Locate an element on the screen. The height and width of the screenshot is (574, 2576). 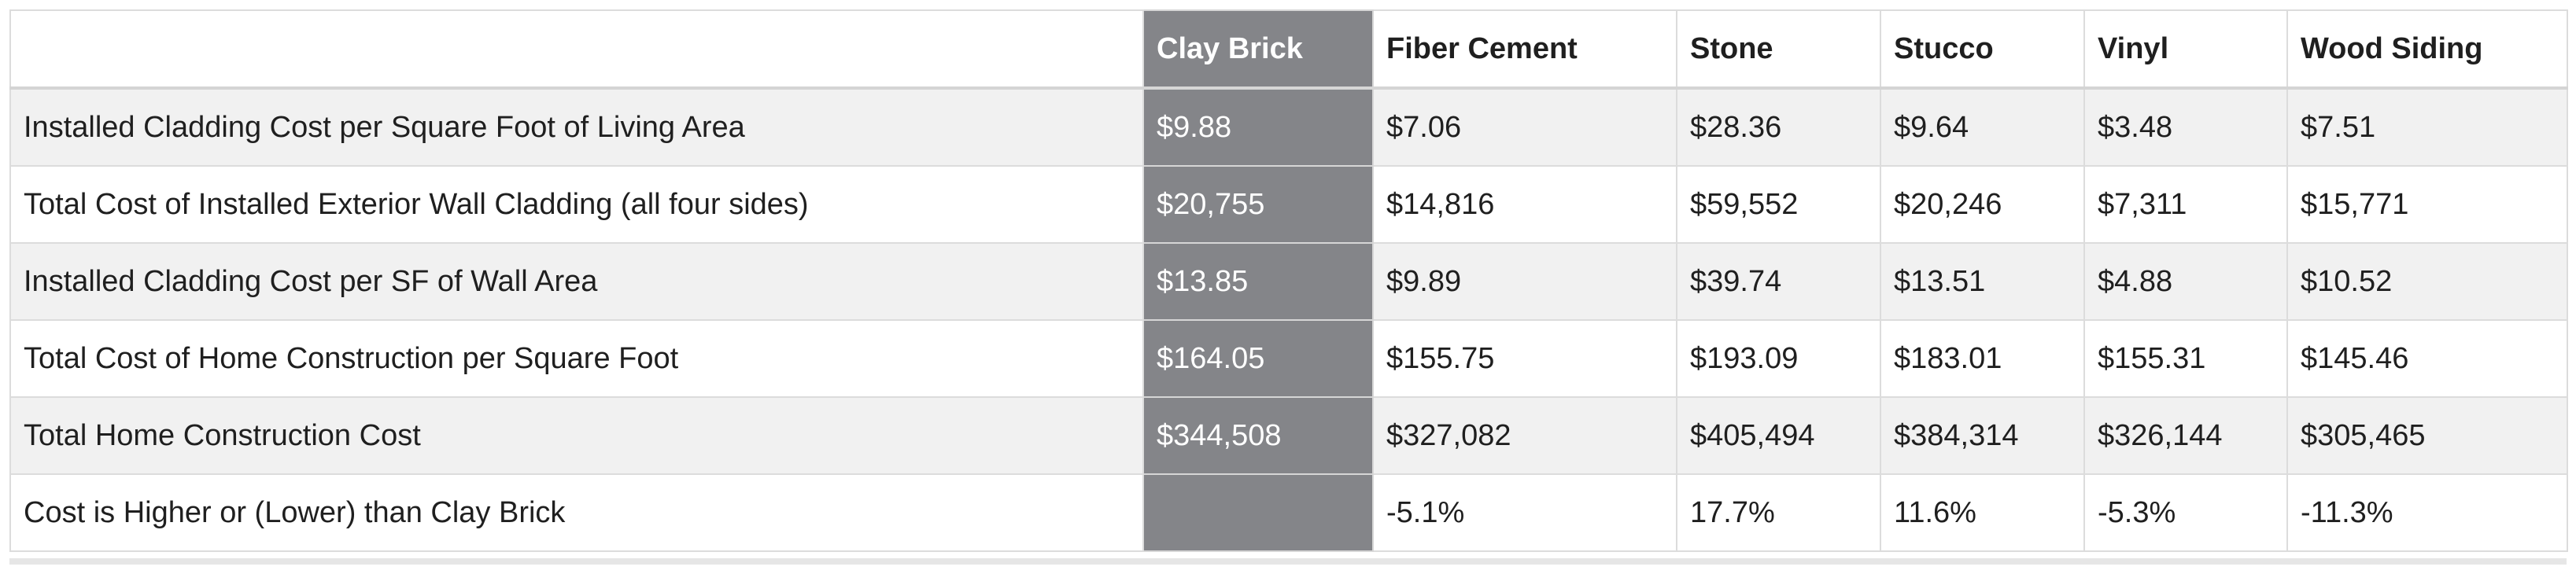
cell-vinyl: $4.88 is located at coordinates (2185, 281).